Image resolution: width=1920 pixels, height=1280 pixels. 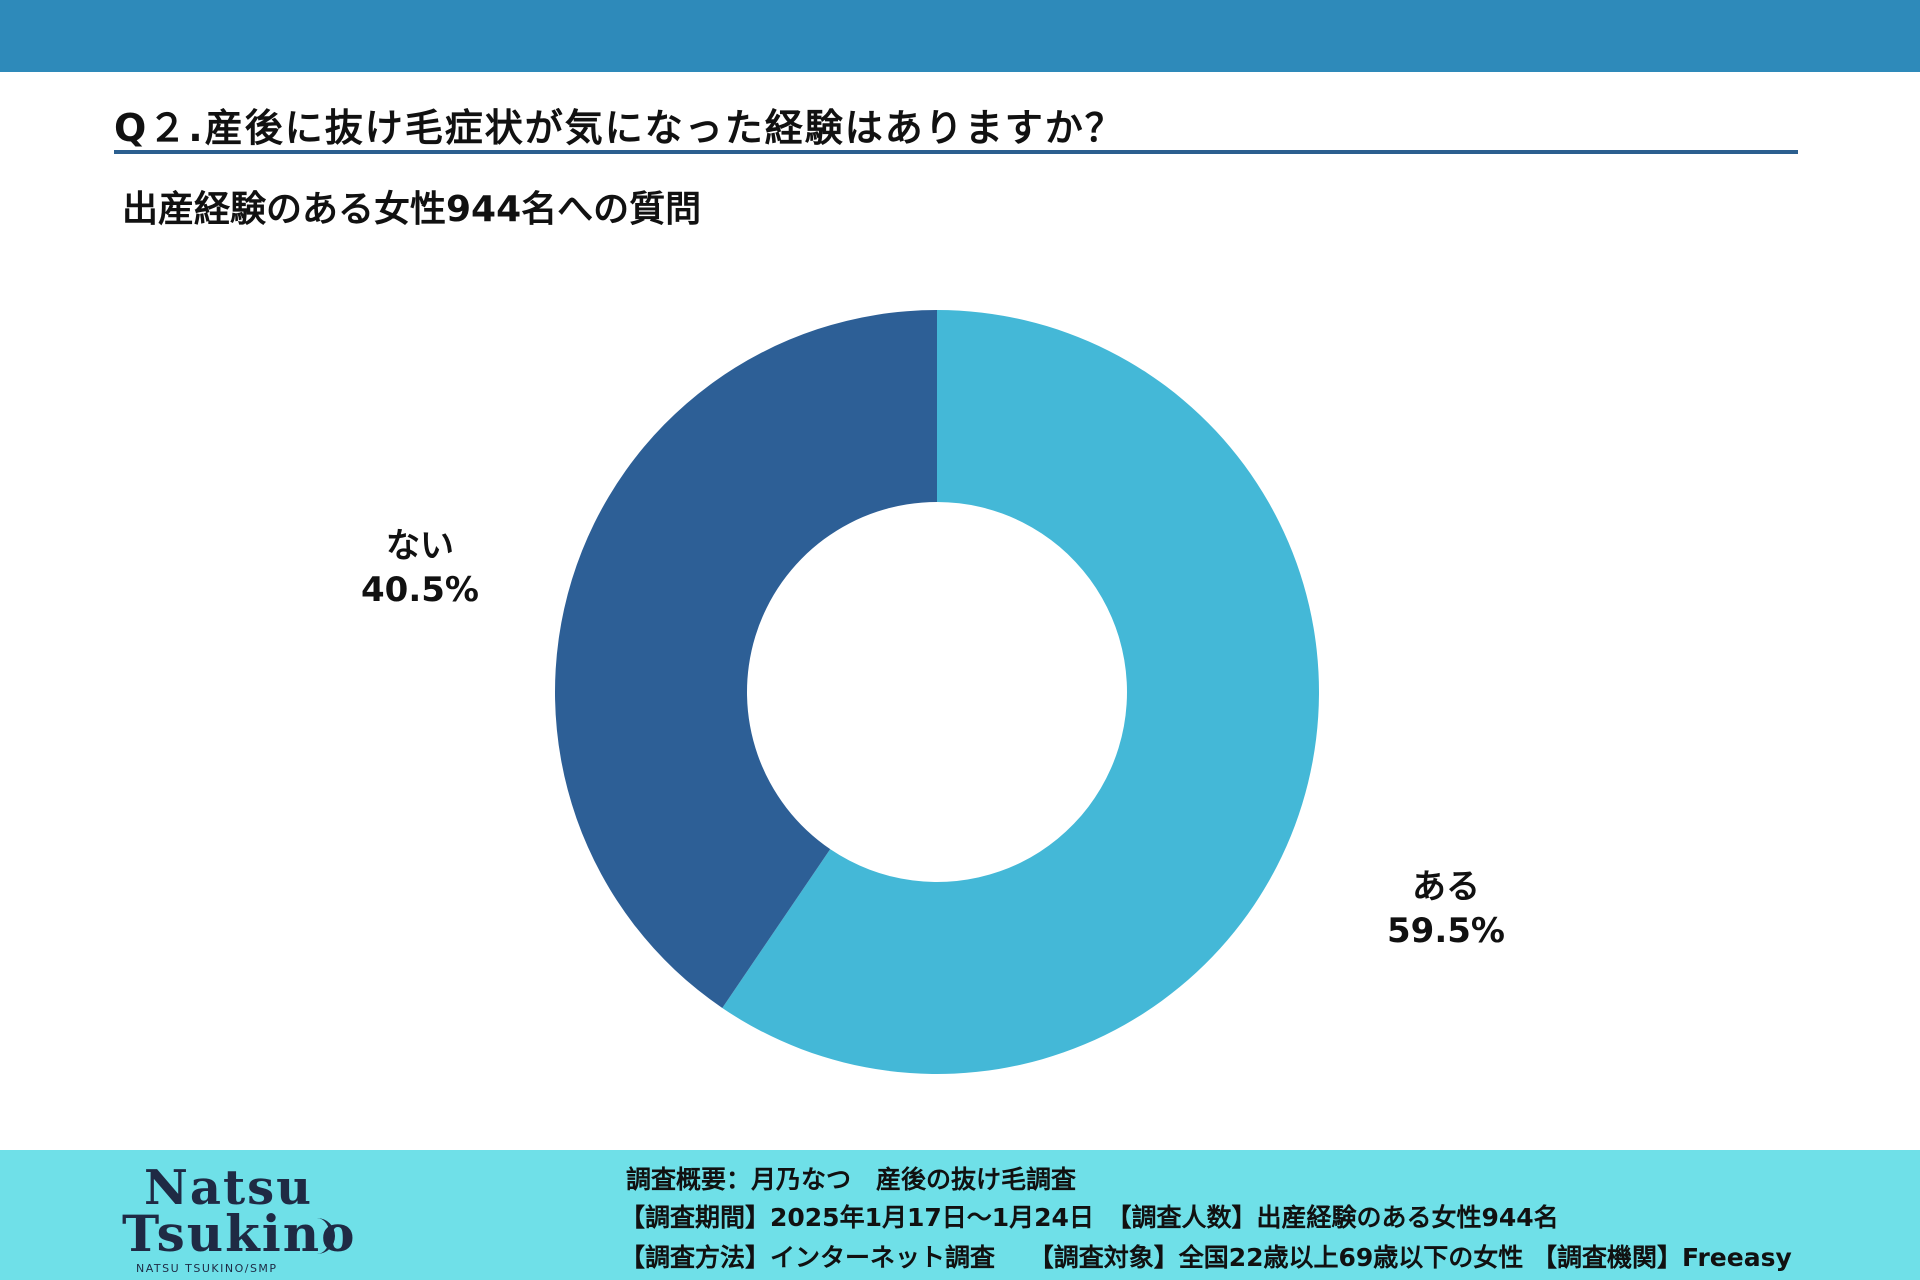 What do you see at coordinates (619, 128) in the screenshot?
I see `question-title: Q２.産後に抜け毛症状が気になった経験はありますか？` at bounding box center [619, 128].